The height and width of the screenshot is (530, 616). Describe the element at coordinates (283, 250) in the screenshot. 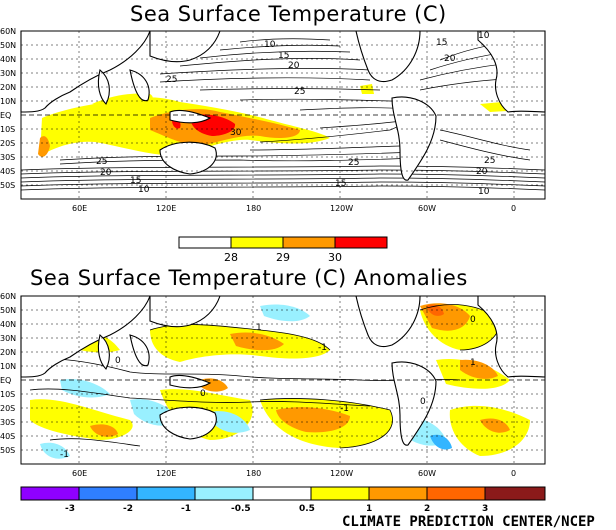

I see `map1-colorbar: 28 29 30` at that location.